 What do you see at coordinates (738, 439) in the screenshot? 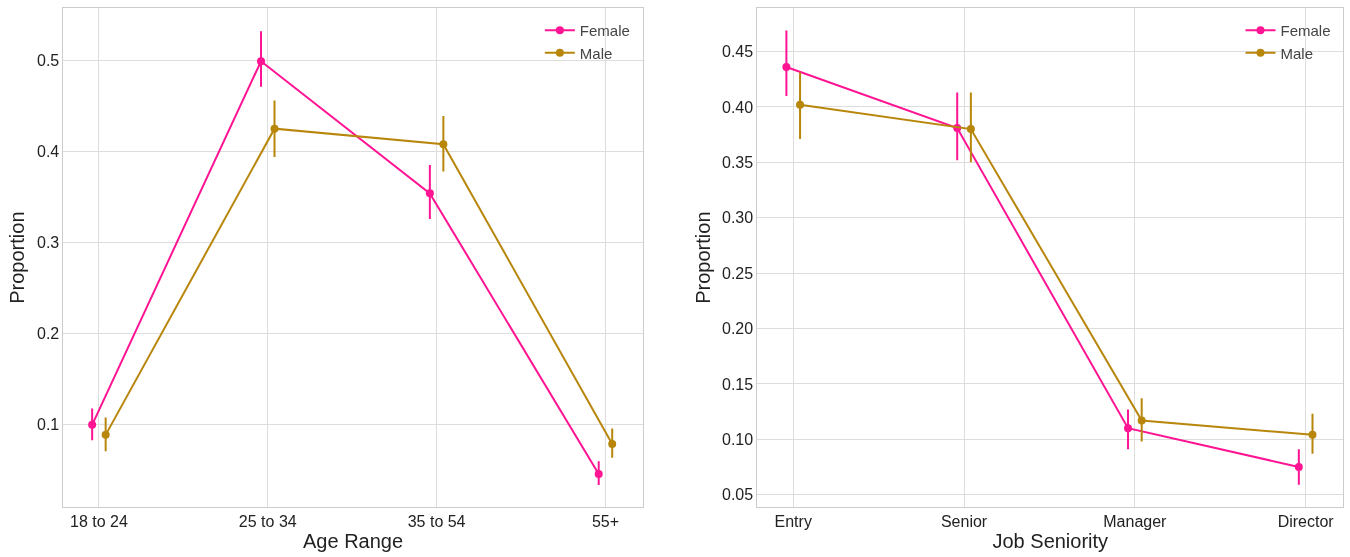
I see `y-tick-label: 0.10` at bounding box center [738, 439].